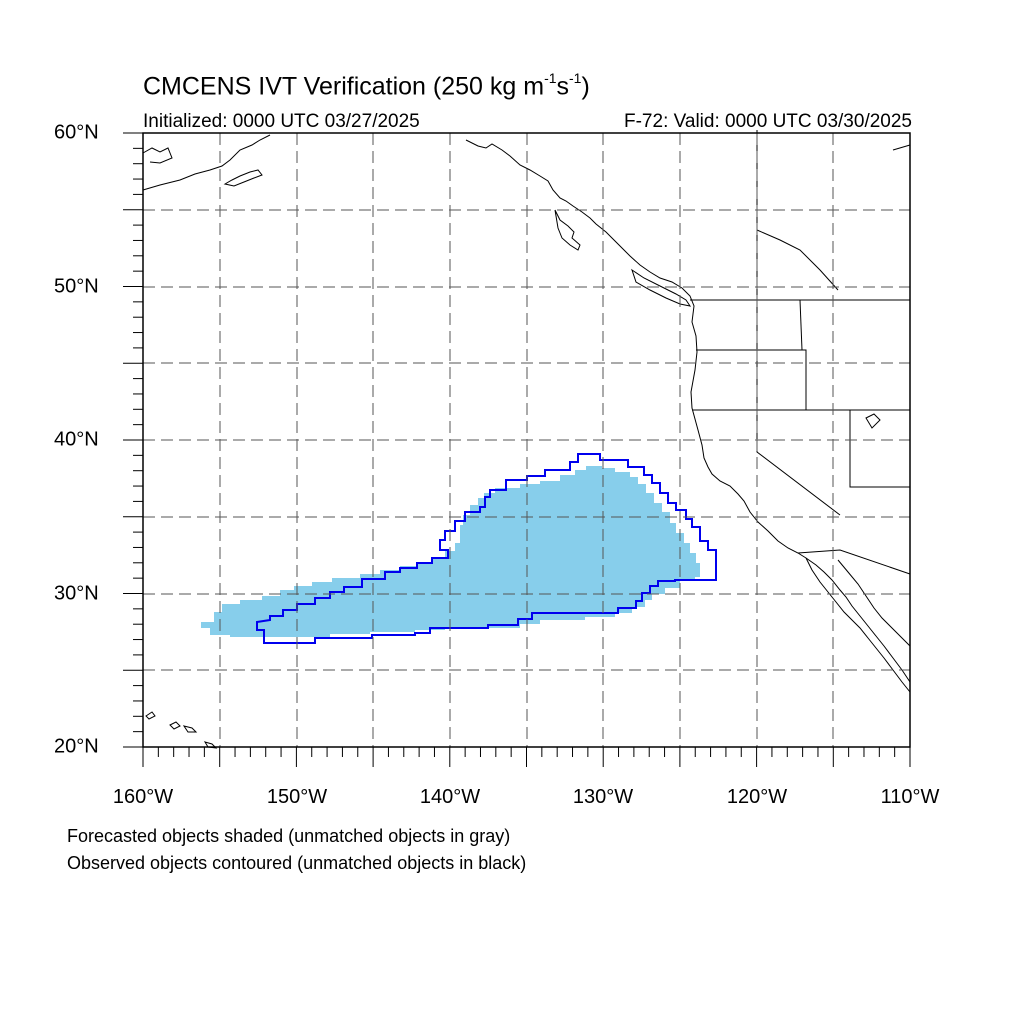 This screenshot has height=1024, width=1024. I want to click on coast-northeast, so click(901, 147).